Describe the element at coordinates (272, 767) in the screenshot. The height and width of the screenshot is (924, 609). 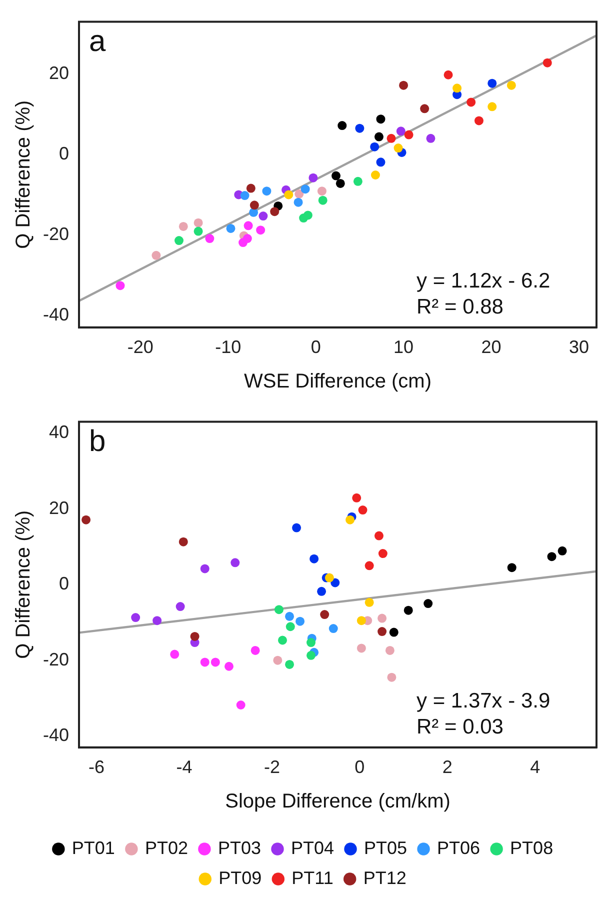
I see `x-tick-label: -2` at that location.